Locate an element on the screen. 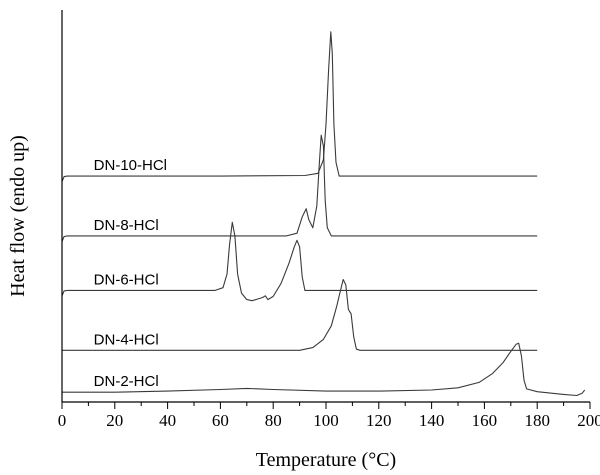 The height and width of the screenshot is (475, 600). series-dn-2-hcl: DN-2-HCl is located at coordinates (324, 369).